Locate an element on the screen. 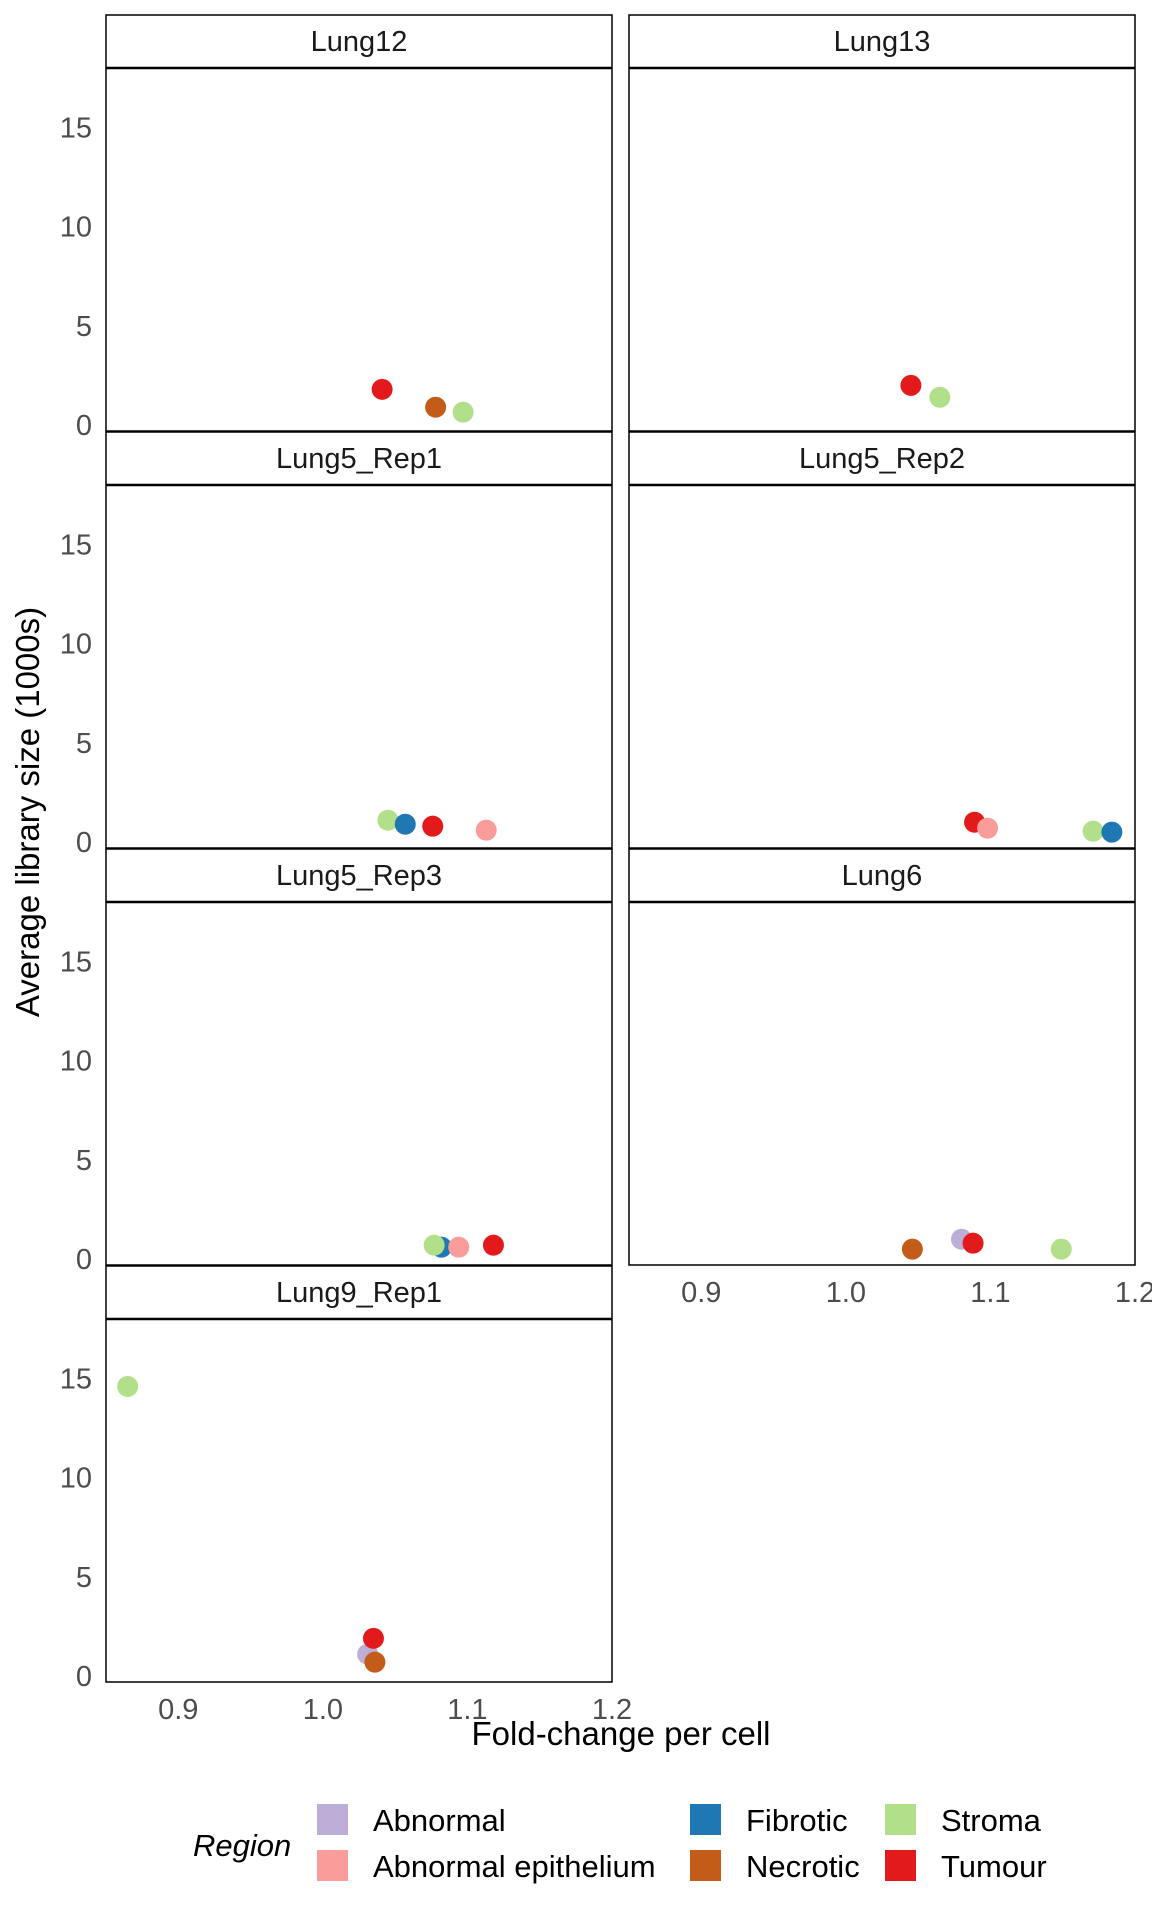 This screenshot has height=1920, width=1152. legend-item-necrotic: Necrotic is located at coordinates (775, 1866).